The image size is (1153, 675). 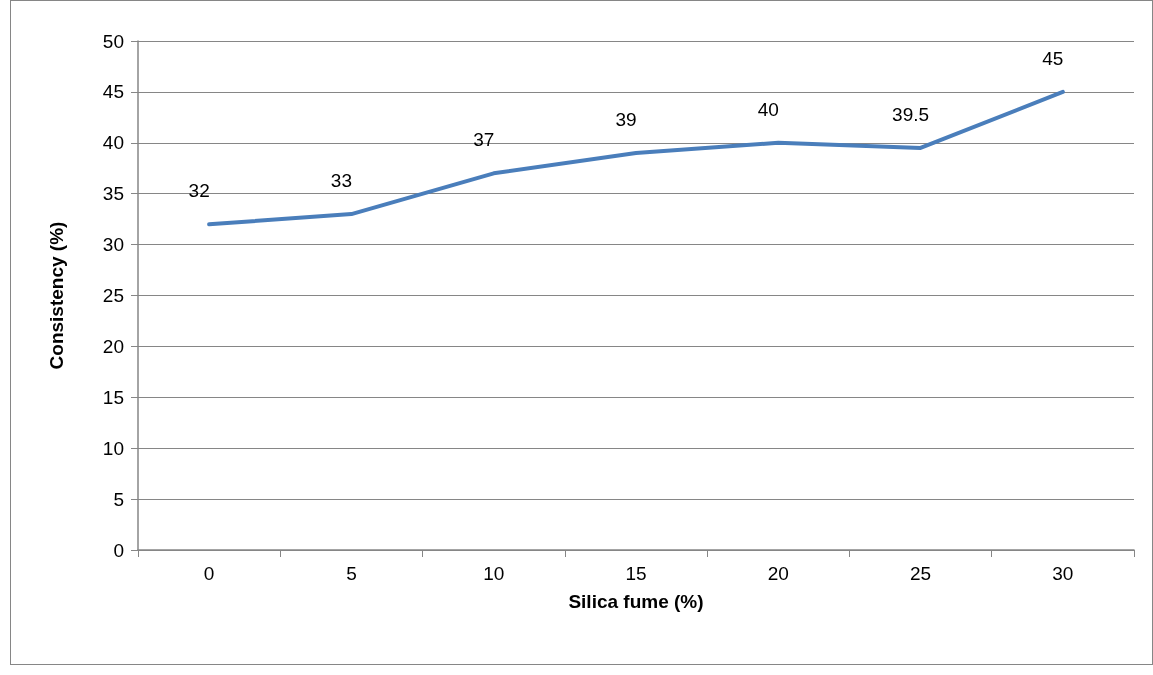 What do you see at coordinates (113, 41) in the screenshot?
I see `y-tick-label: 50` at bounding box center [113, 41].